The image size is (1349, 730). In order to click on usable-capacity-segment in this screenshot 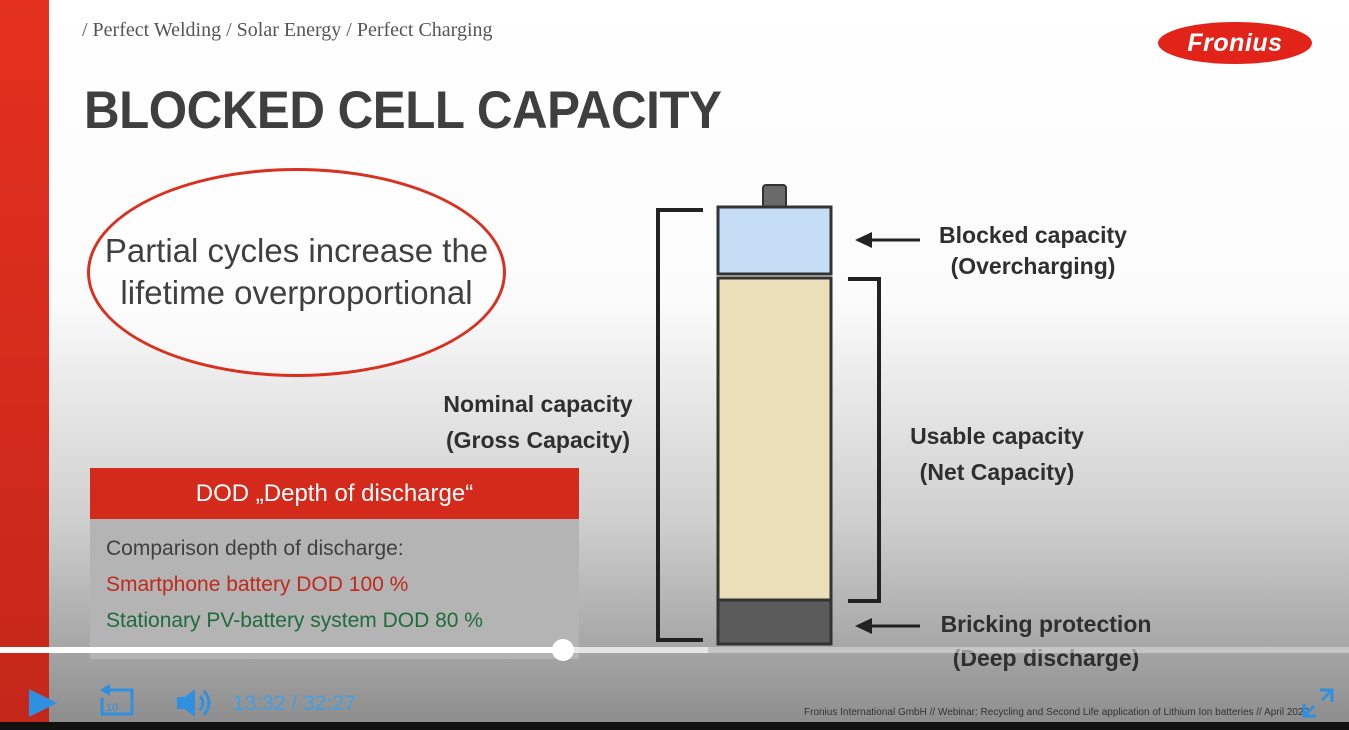, I will do `click(774, 439)`.